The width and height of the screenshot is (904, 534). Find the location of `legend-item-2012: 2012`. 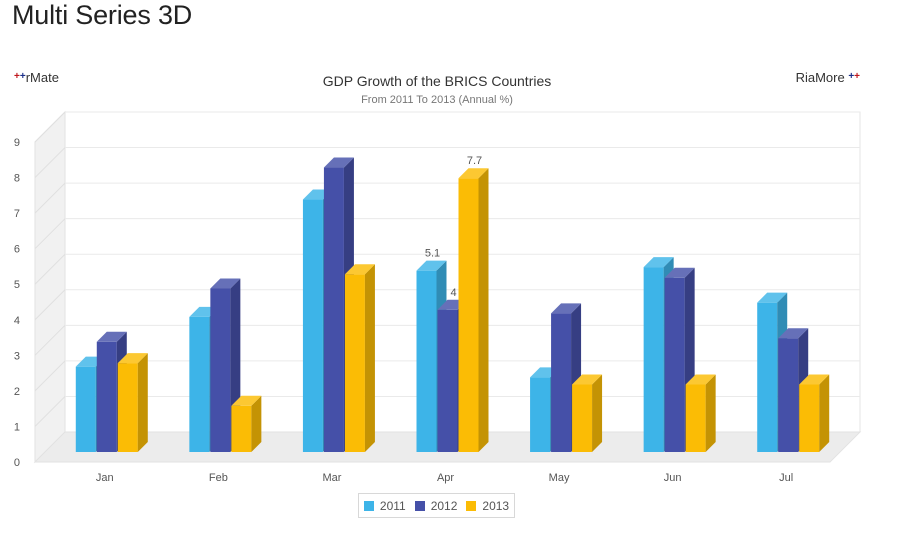

legend-item-2012: 2012 is located at coordinates (436, 505).